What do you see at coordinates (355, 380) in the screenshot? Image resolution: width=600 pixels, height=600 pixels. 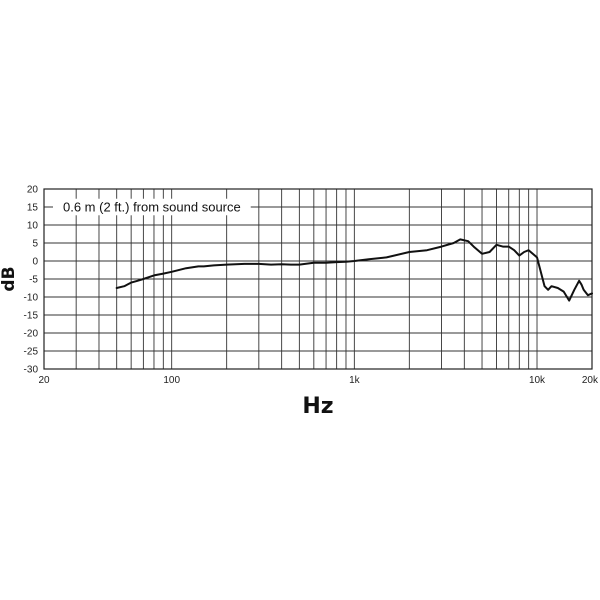 I see `x-tick-label: 1k` at bounding box center [355, 380].